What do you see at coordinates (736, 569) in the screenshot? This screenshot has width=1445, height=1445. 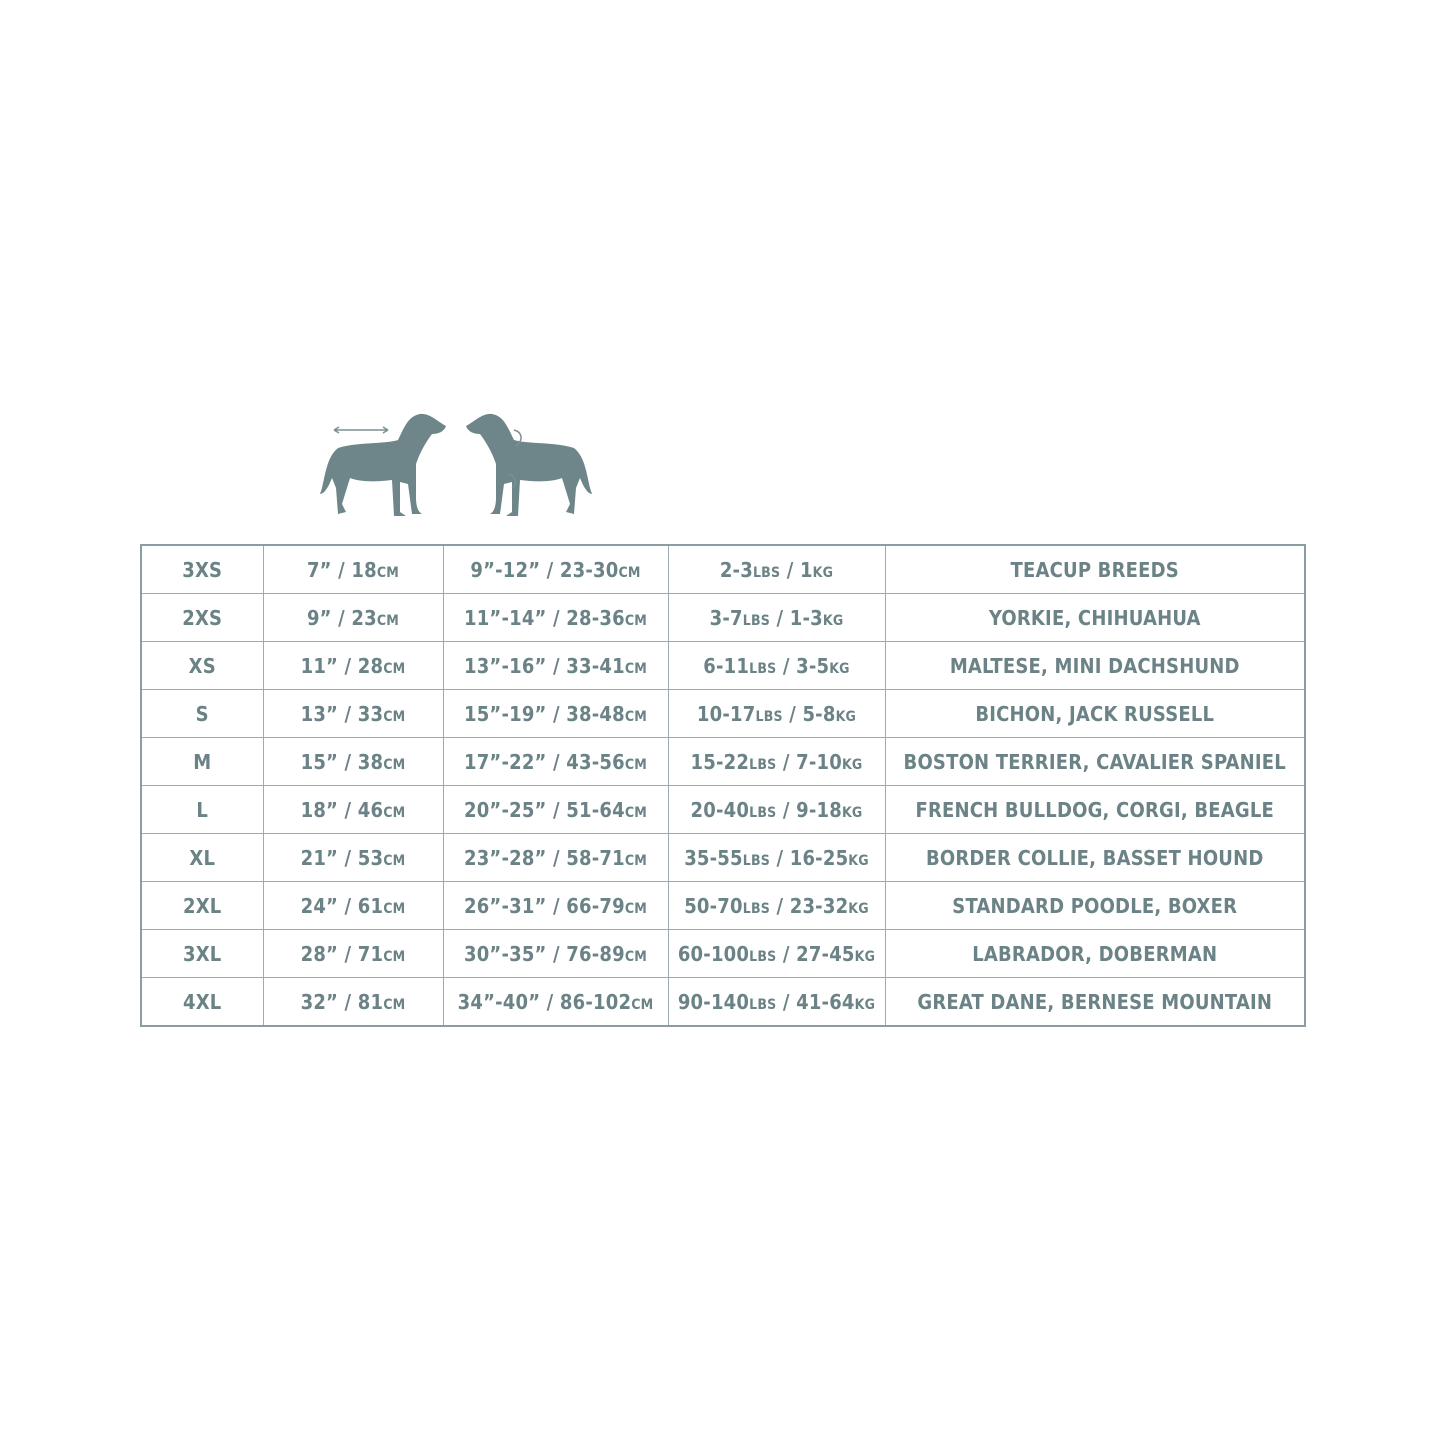 I see `value-text: 2-3` at bounding box center [736, 569].